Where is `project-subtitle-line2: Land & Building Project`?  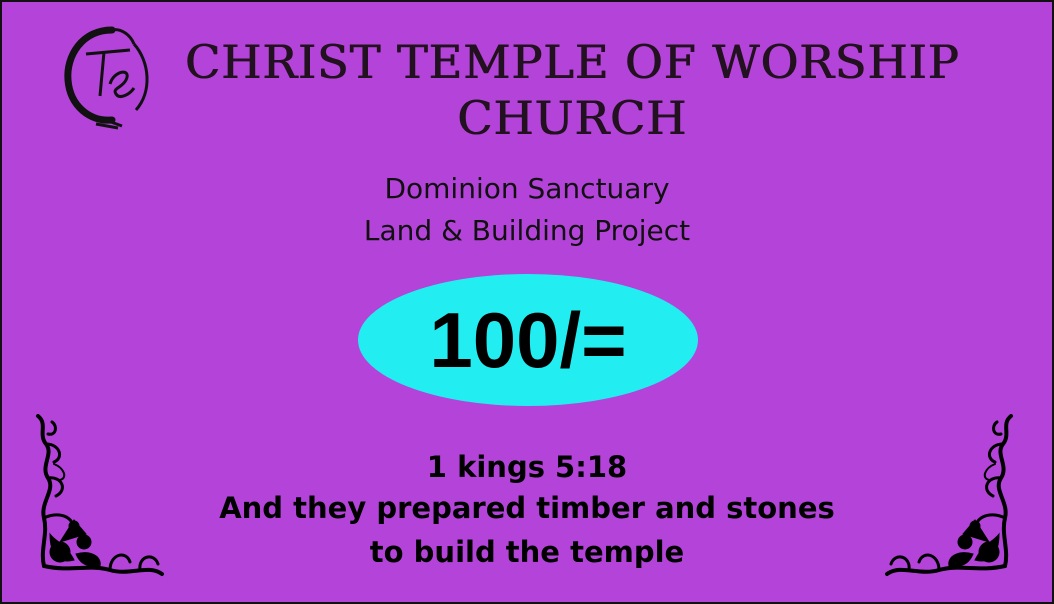 project-subtitle-line2: Land & Building Project is located at coordinates (527, 230).